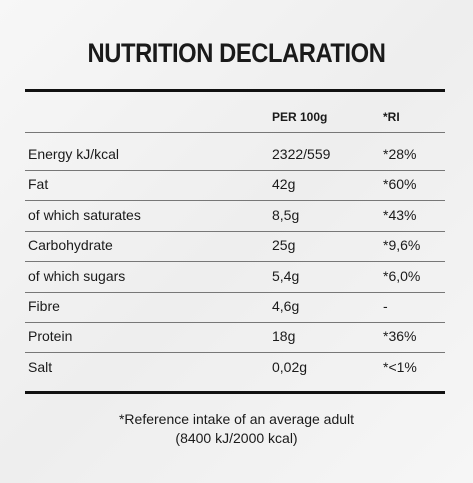 The width and height of the screenshot is (473, 483). What do you see at coordinates (400, 184) in the screenshot?
I see `ri-value: *60%` at bounding box center [400, 184].